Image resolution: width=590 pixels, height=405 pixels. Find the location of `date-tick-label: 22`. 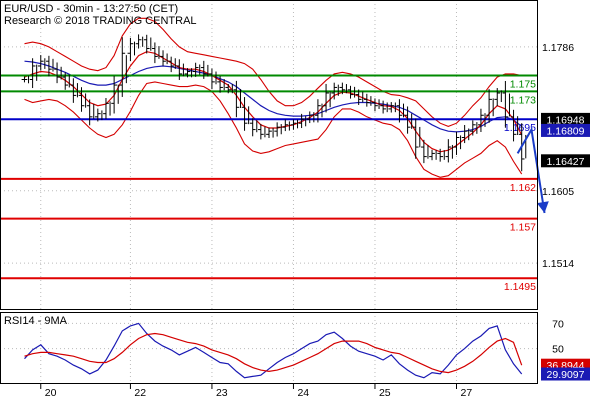

date-tick-label: 22 is located at coordinates (140, 393).